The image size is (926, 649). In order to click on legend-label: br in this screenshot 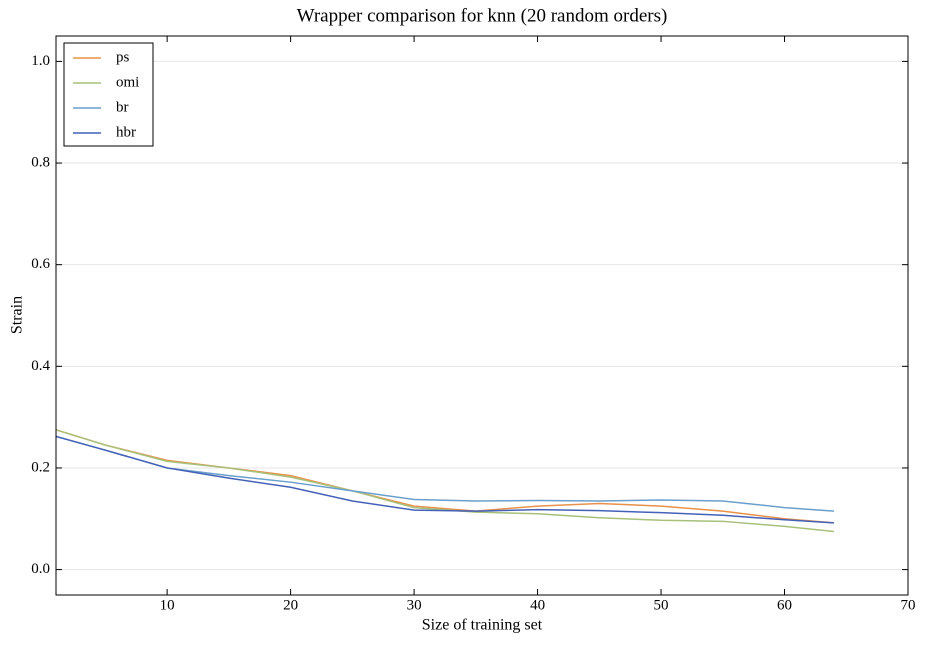, I will do `click(122, 107)`.